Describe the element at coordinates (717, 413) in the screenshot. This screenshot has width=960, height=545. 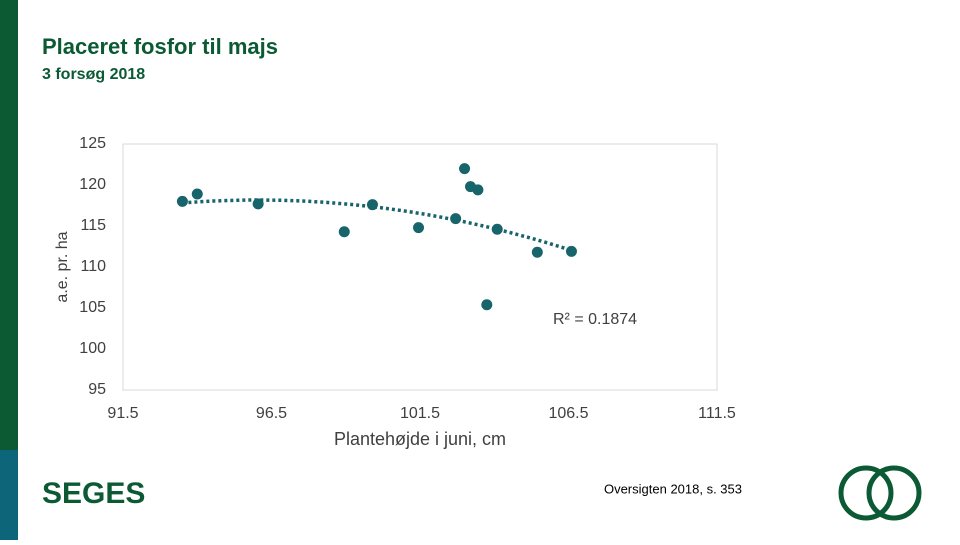
I see `x-tick-label: 111.5` at that location.